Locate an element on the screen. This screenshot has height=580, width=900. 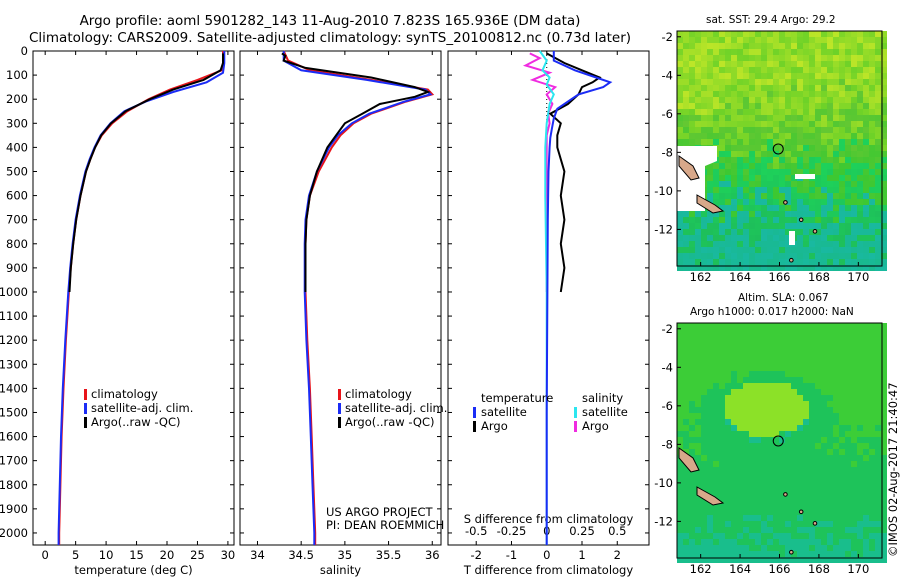
sst-lat-label: -2 is located at coordinates (667, 37).